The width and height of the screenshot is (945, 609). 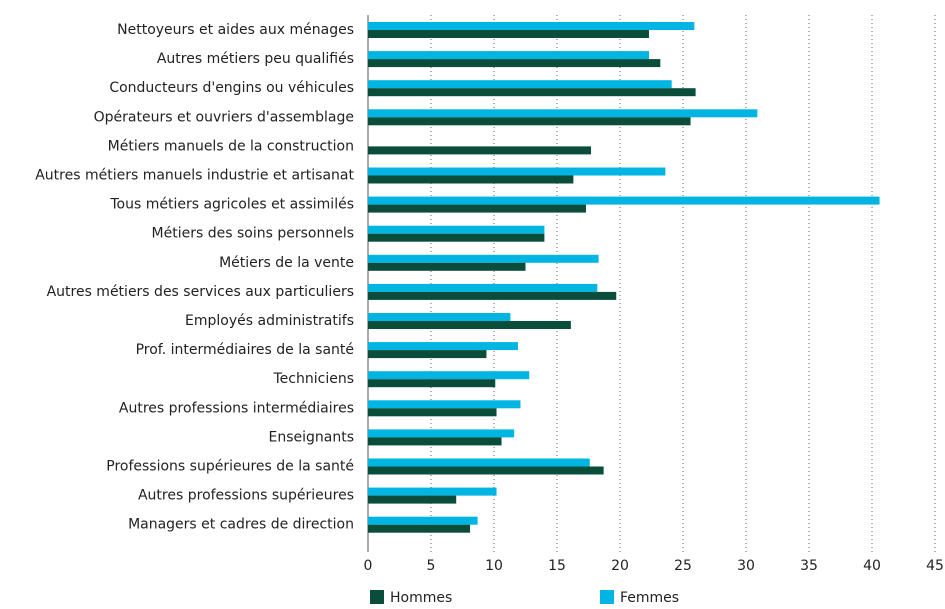 I want to click on x-tick-label: 0, so click(x=368, y=566).